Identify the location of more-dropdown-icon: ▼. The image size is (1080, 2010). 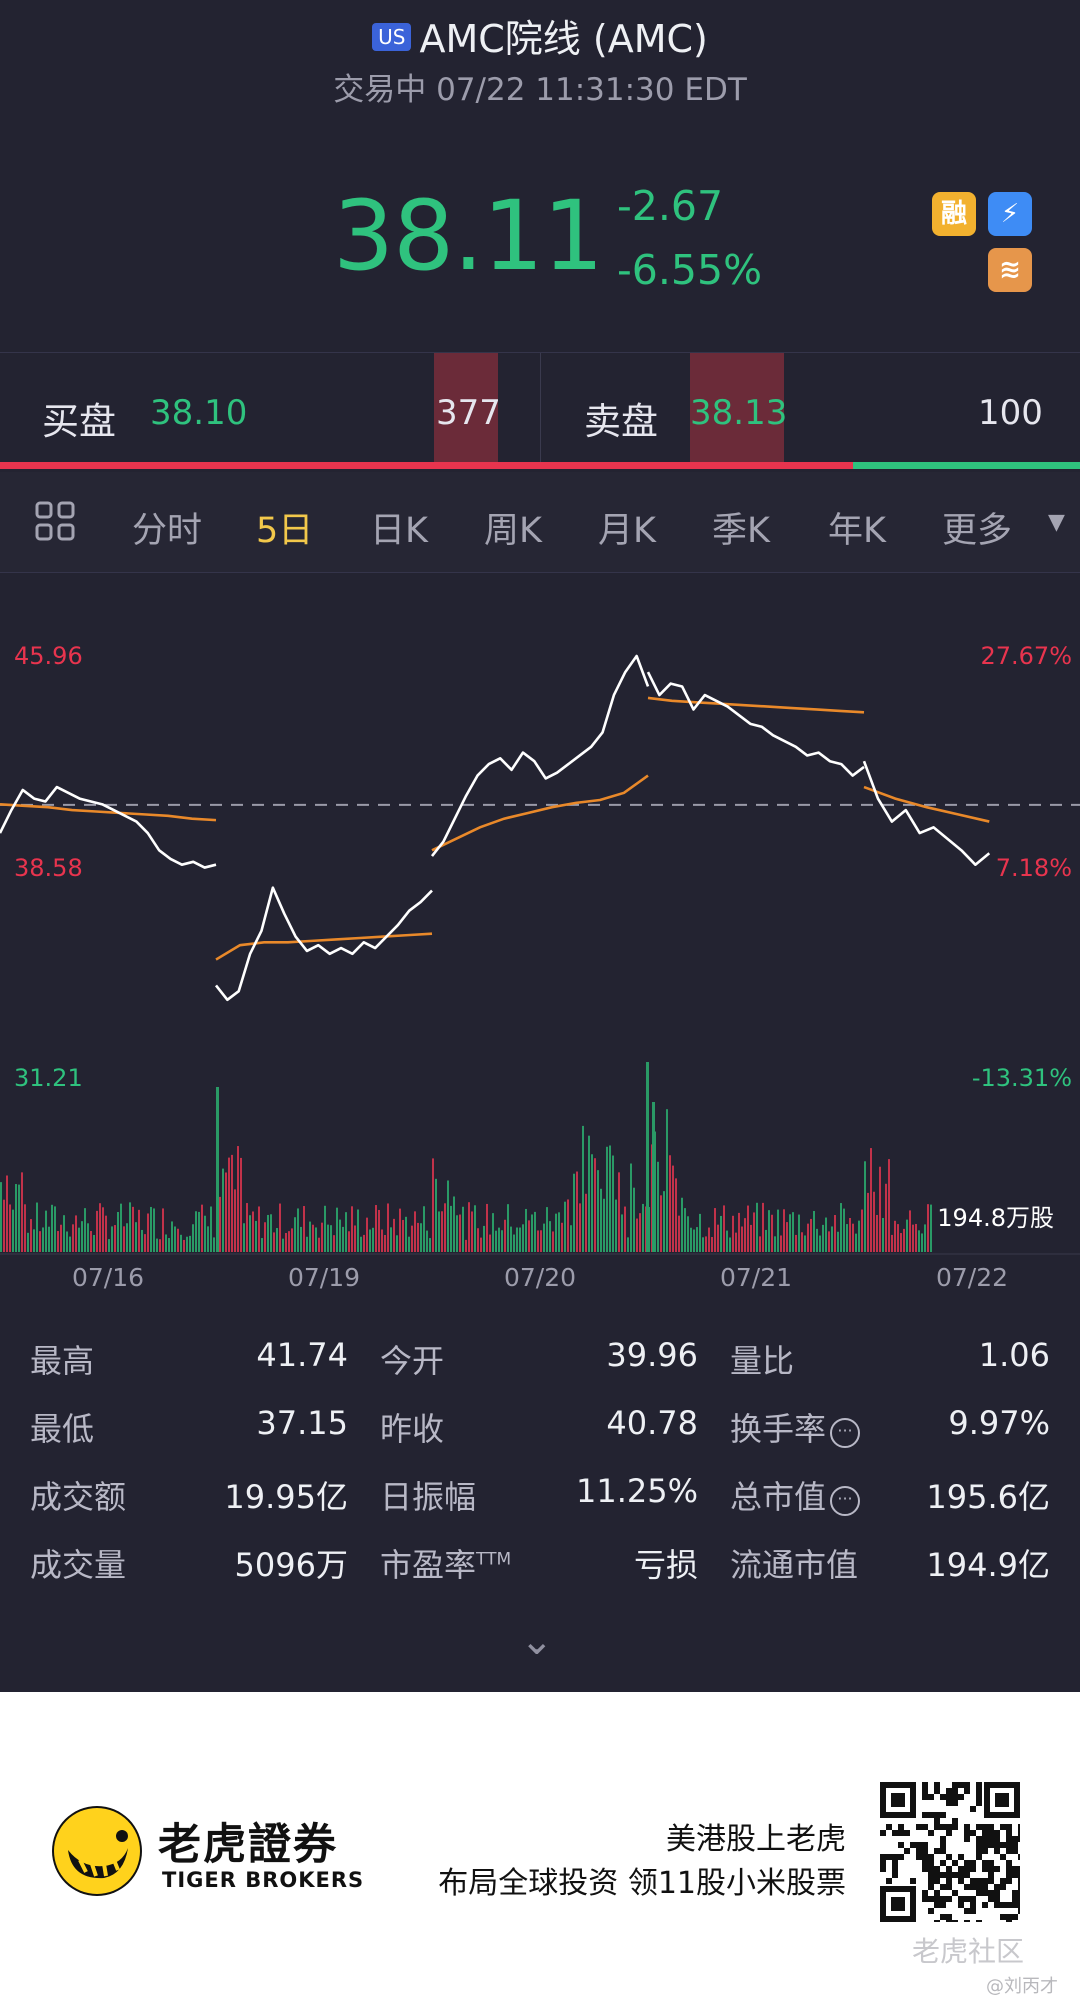
(1056, 522).